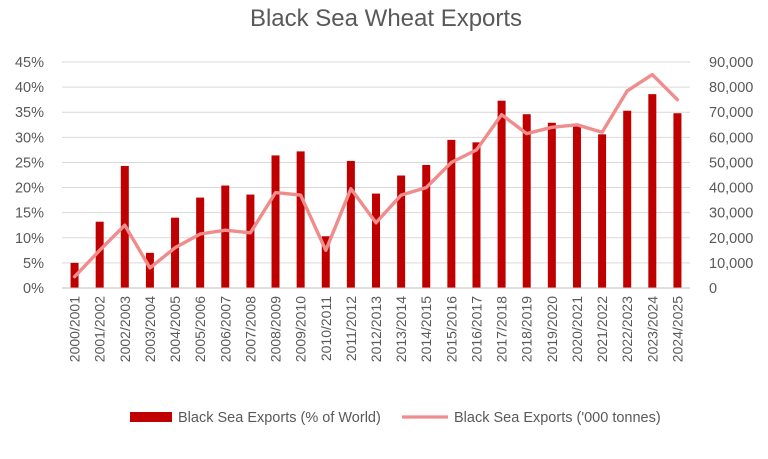  What do you see at coordinates (376, 329) in the screenshot?
I see `x-tick-label: 2012/2013` at bounding box center [376, 329].